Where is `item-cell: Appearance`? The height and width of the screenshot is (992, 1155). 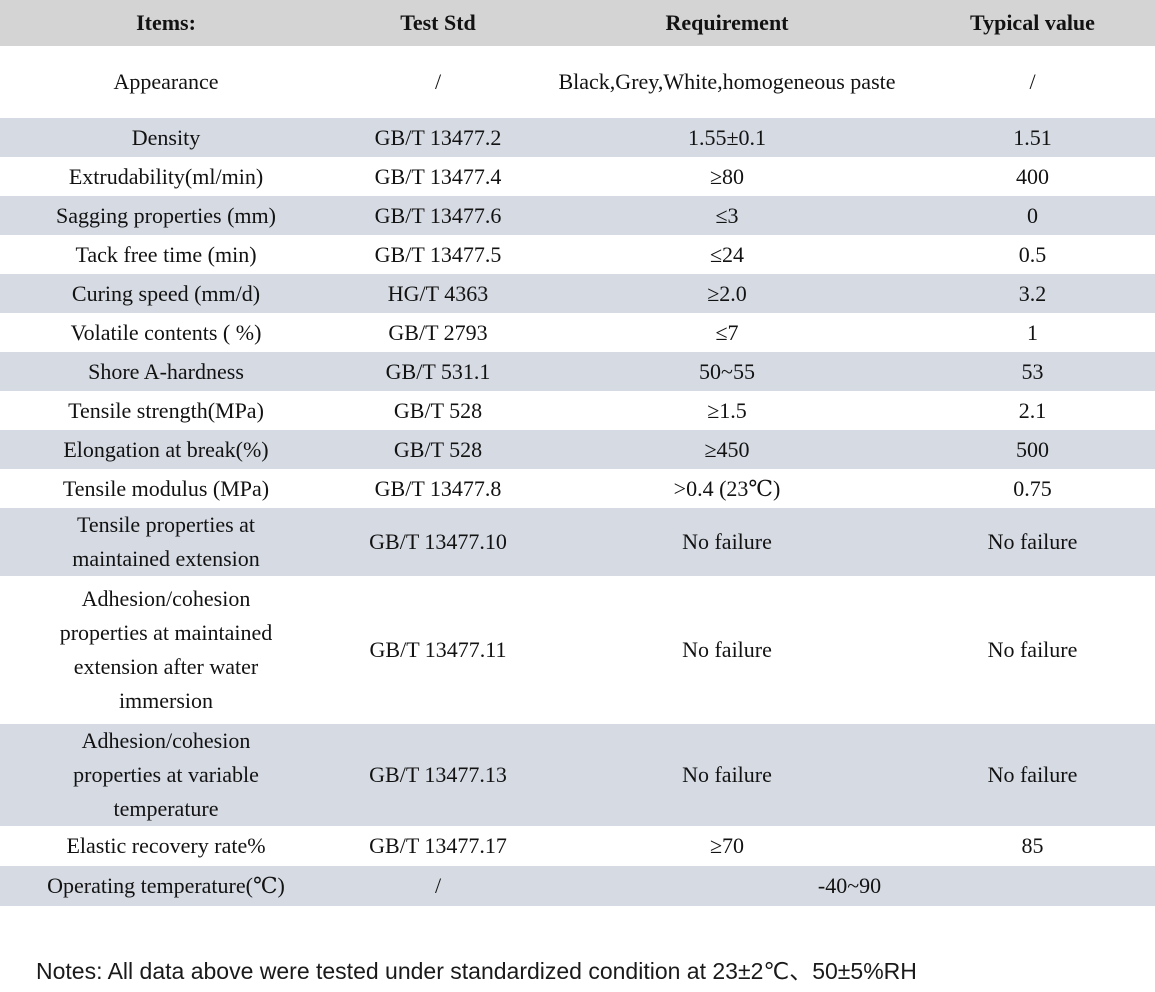 item-cell: Appearance is located at coordinates (166, 81).